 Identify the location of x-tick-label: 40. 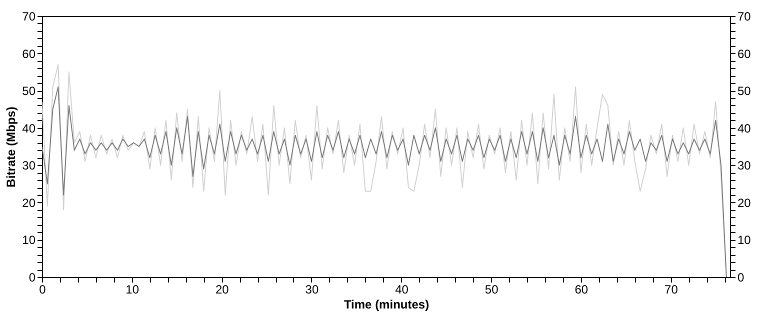
(402, 289).